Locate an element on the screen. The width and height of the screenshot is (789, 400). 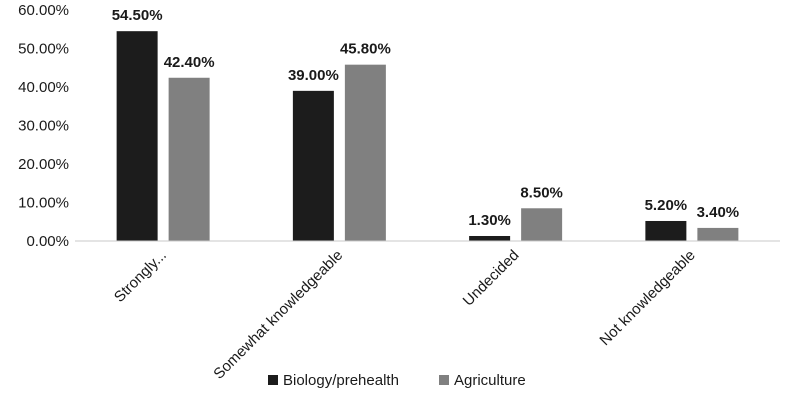
legend-label: Agriculture is located at coordinates (490, 380).